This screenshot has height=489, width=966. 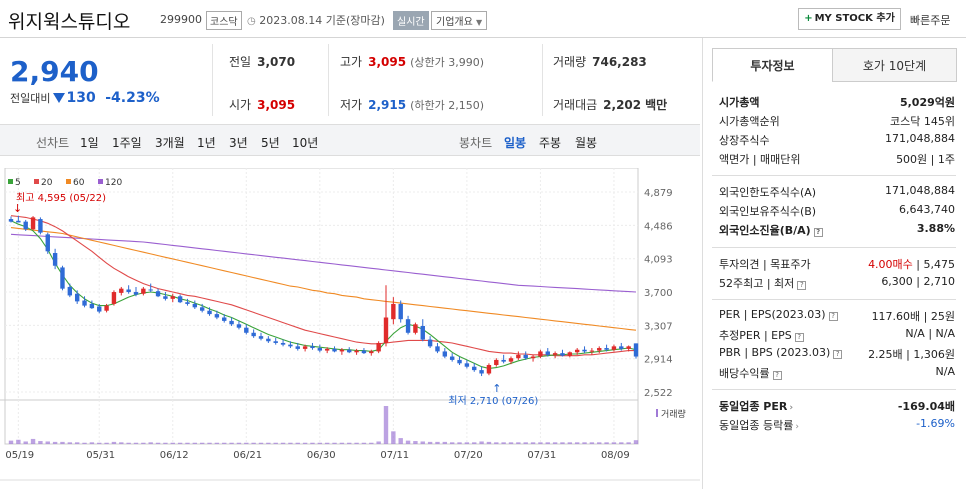 I want to click on candle-daily: 일봉, so click(x=515, y=143).